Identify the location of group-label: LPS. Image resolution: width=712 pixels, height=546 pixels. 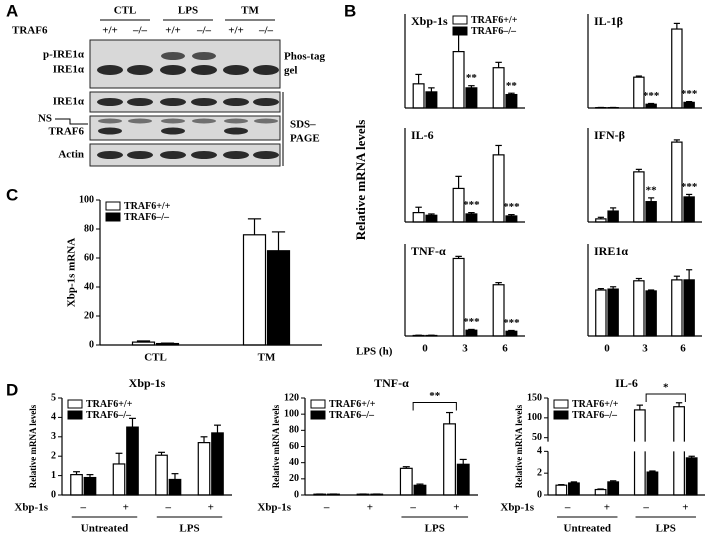
(435, 529).